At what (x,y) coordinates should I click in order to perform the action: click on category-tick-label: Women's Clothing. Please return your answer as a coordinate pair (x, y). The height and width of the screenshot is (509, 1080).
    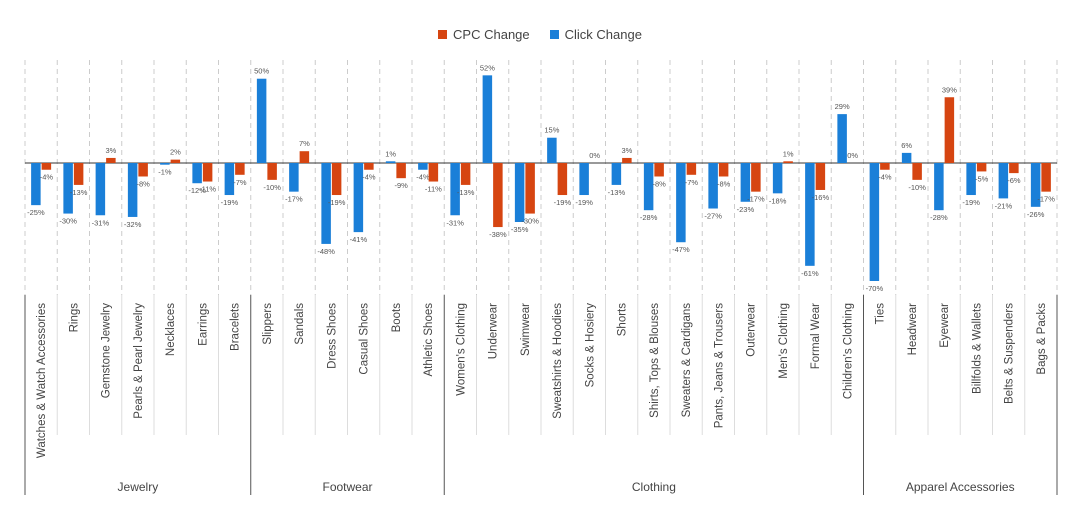
    Looking at the image, I should click on (461, 349).